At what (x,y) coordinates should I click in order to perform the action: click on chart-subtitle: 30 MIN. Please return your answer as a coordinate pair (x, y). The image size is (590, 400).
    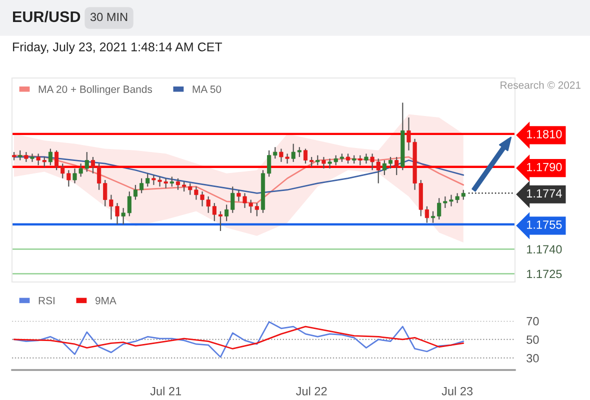
    Looking at the image, I should click on (109, 17).